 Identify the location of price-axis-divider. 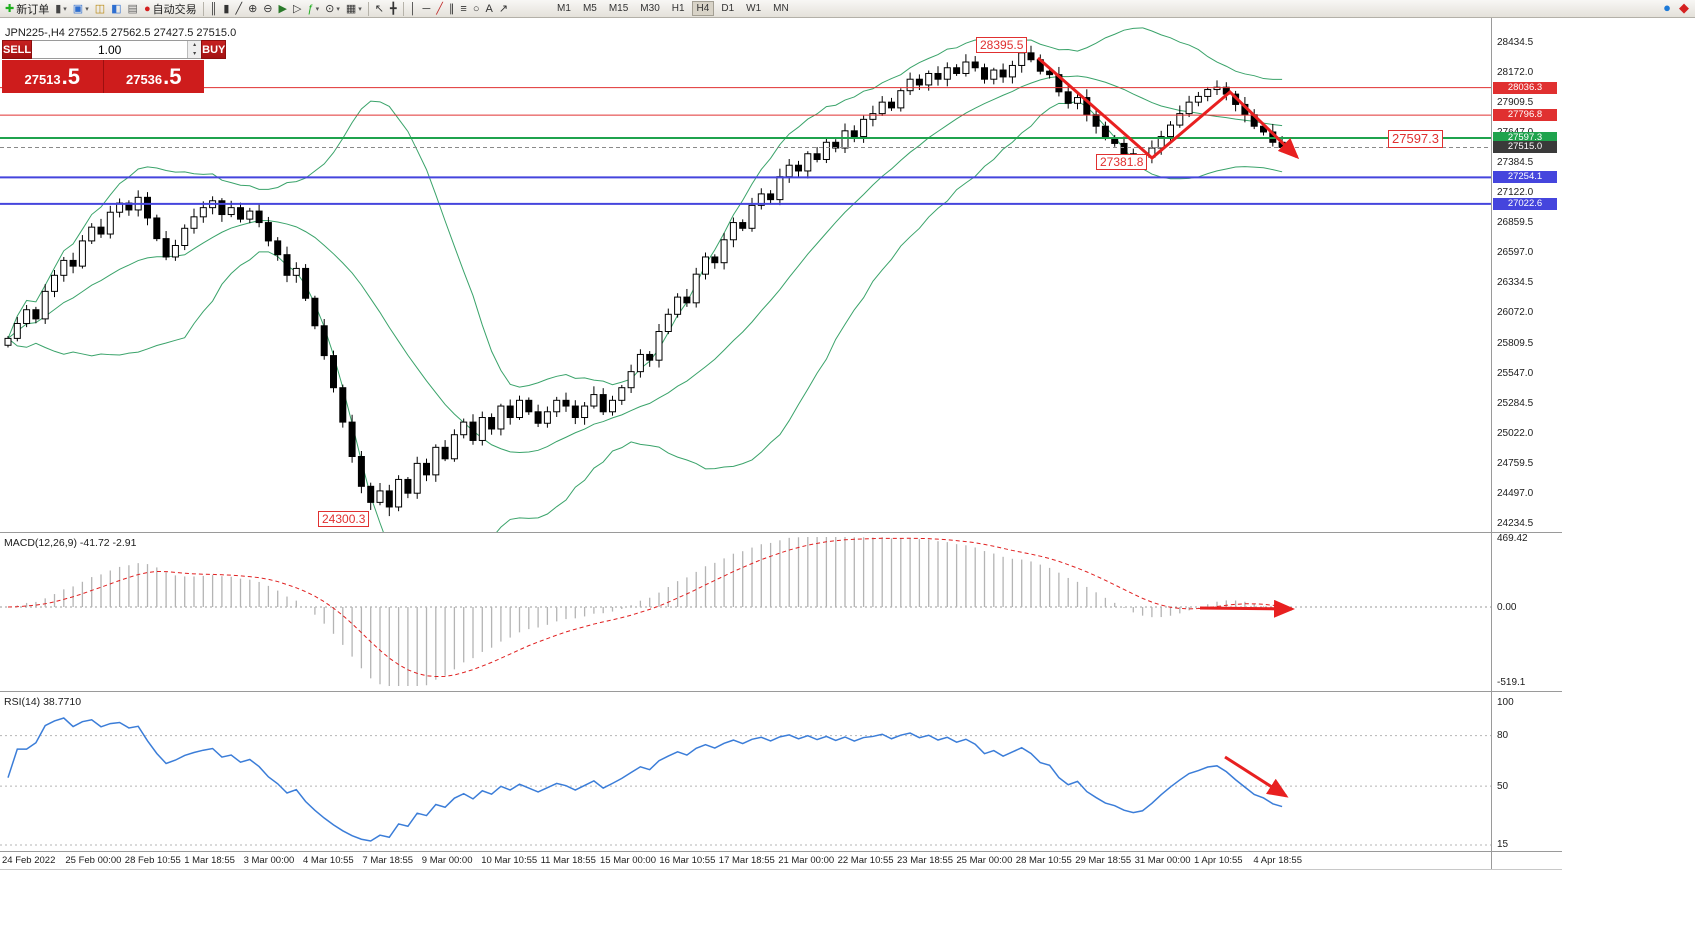
(1491, 443).